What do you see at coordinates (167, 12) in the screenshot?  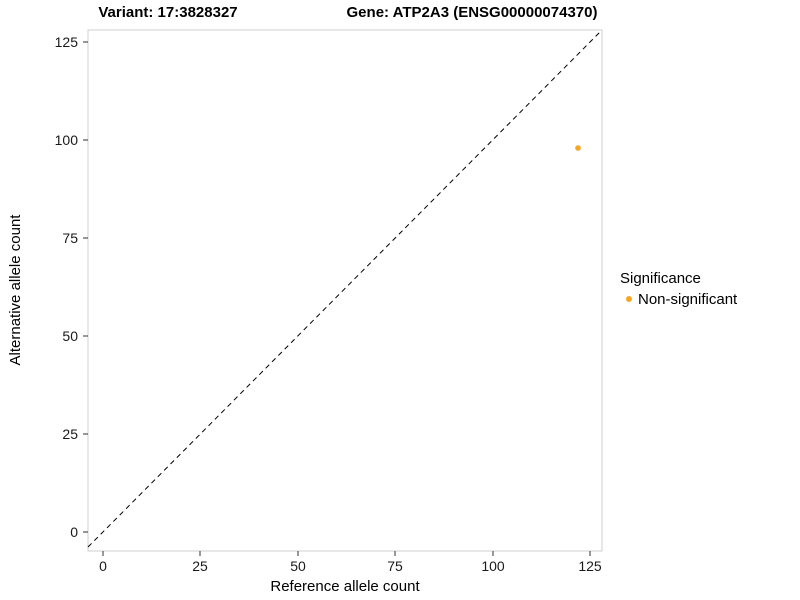 I see `plot-title-variant: Variant: 17:3828327` at bounding box center [167, 12].